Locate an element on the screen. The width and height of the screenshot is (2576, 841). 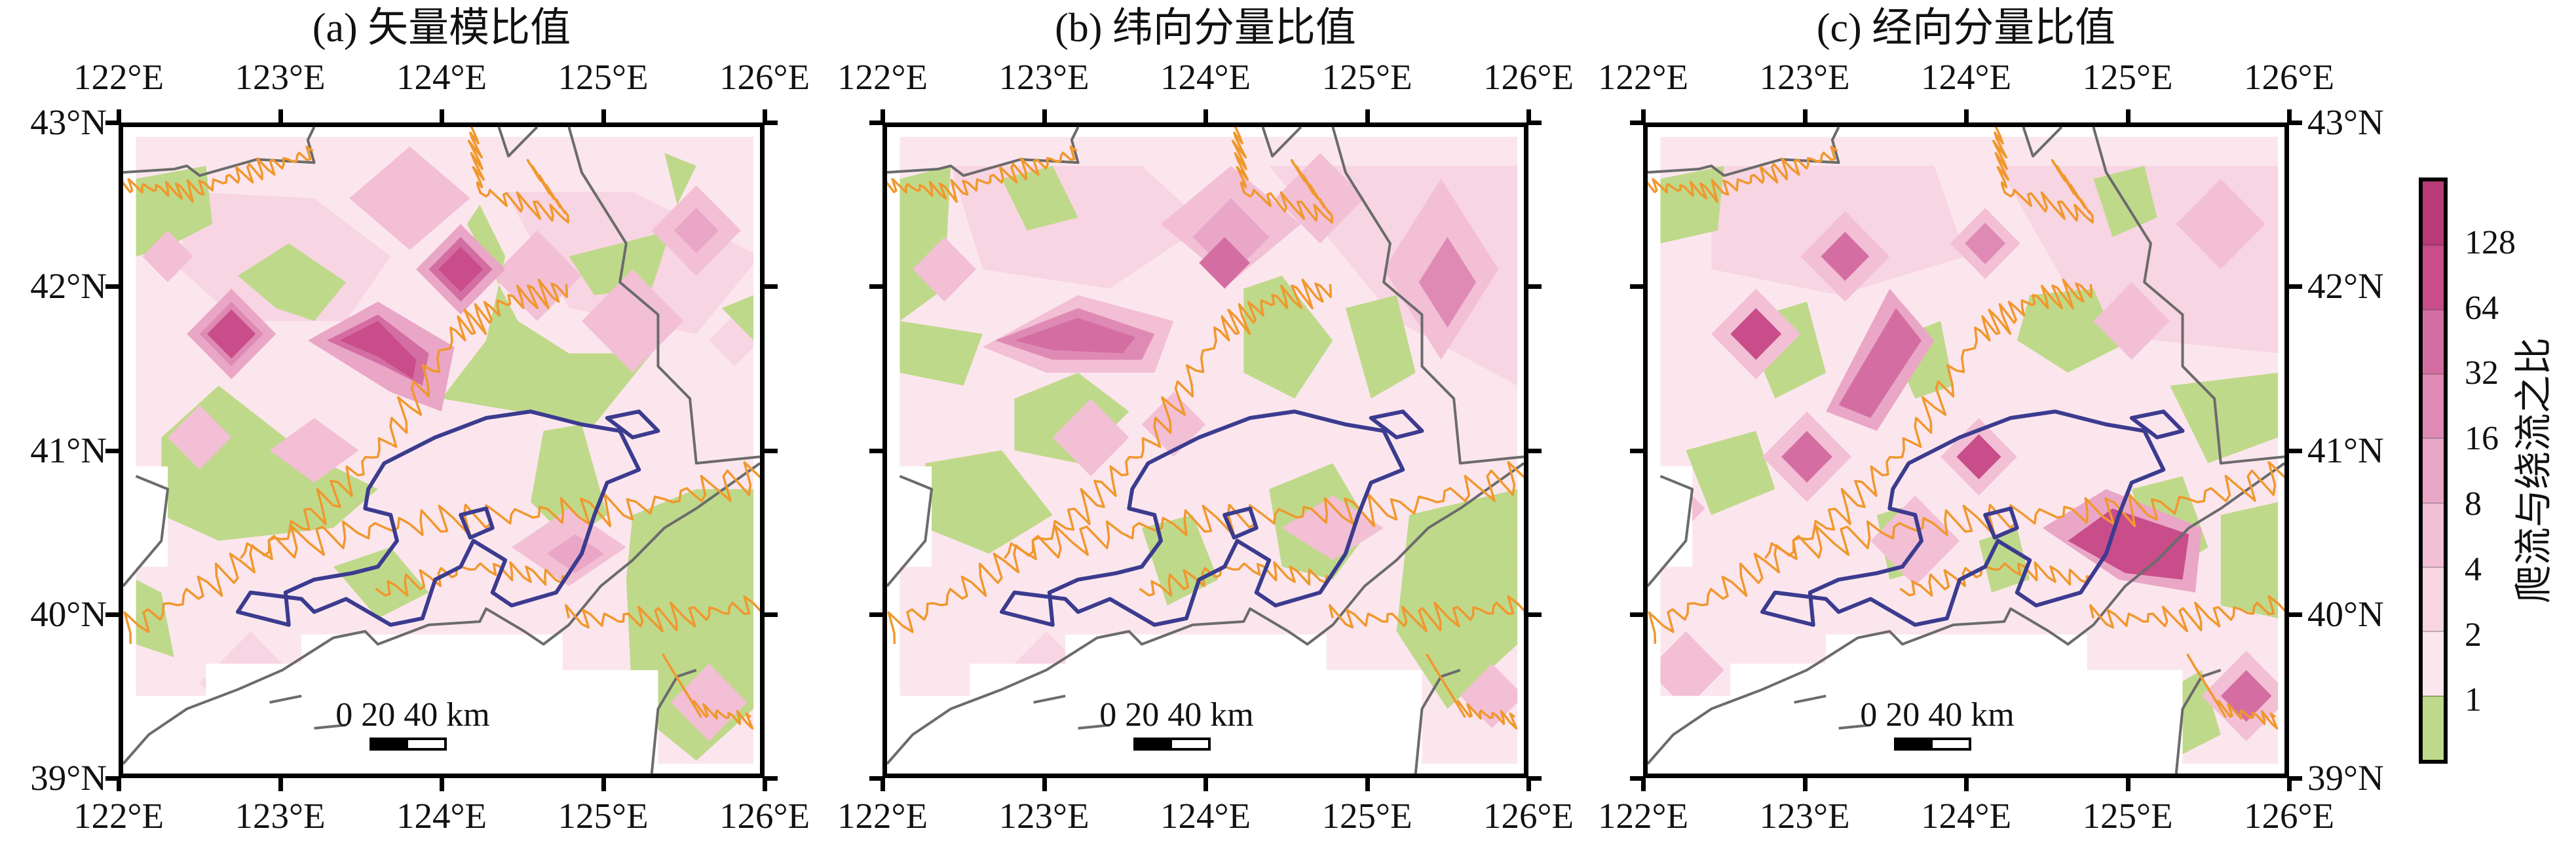
lat-label-left: 39°N is located at coordinates (68, 778).